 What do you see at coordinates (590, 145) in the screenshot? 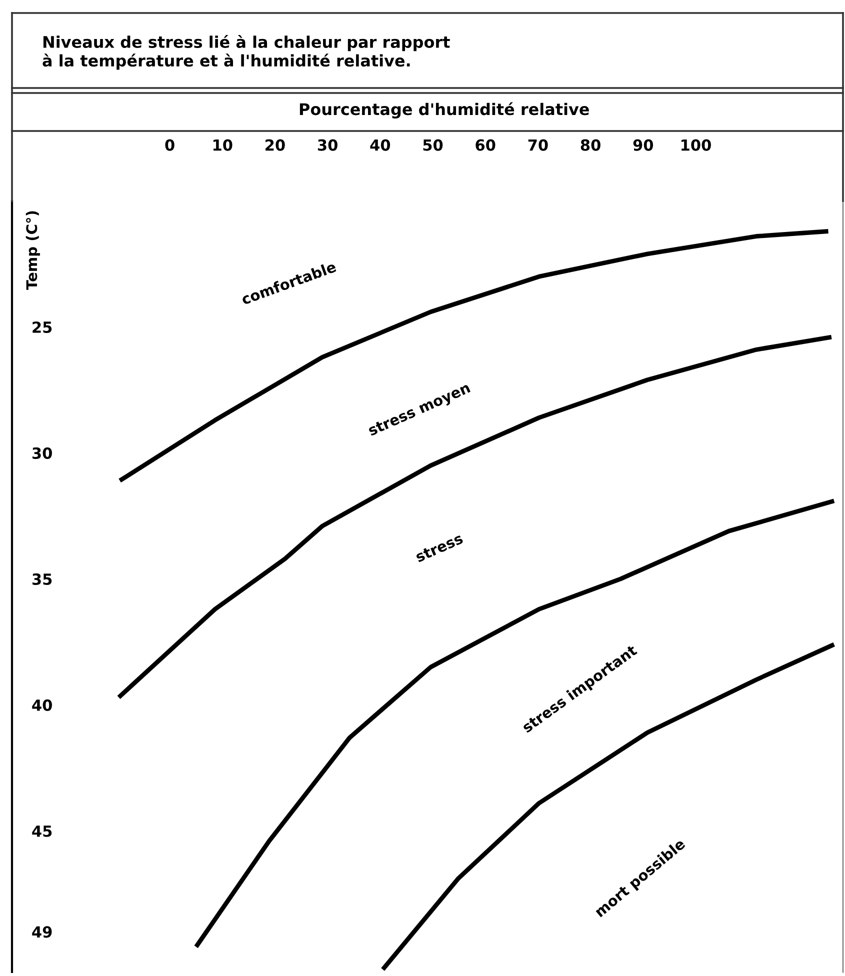
I see `x-tick-label: 80` at bounding box center [590, 145].